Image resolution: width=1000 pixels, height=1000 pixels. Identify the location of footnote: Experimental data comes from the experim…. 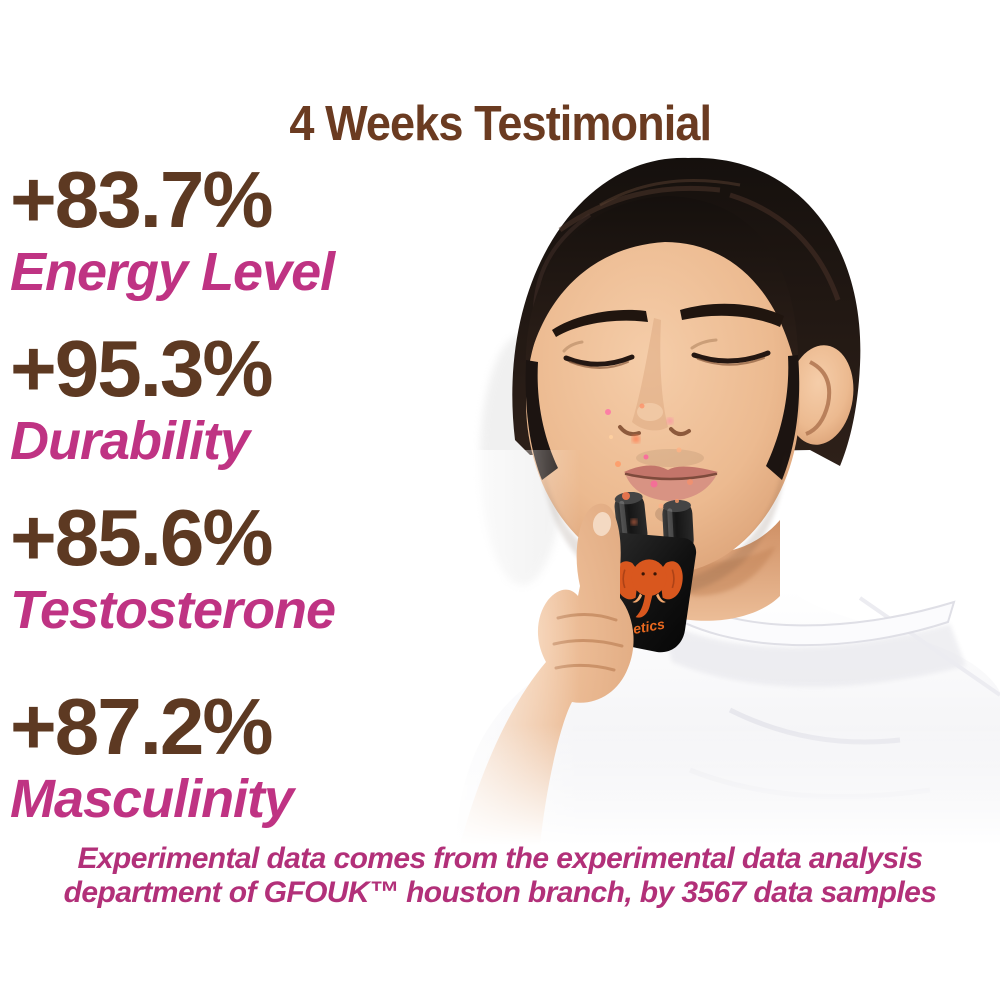
(500, 876).